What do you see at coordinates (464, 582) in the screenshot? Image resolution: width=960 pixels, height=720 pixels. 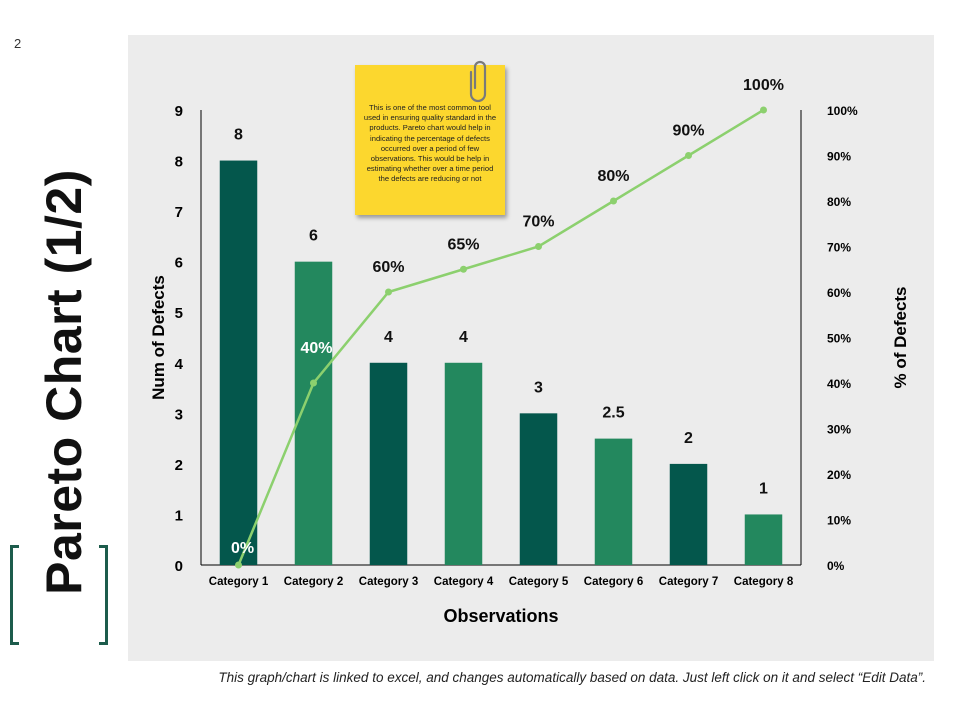 I see `x-tick-label: Category 4` at bounding box center [464, 582].